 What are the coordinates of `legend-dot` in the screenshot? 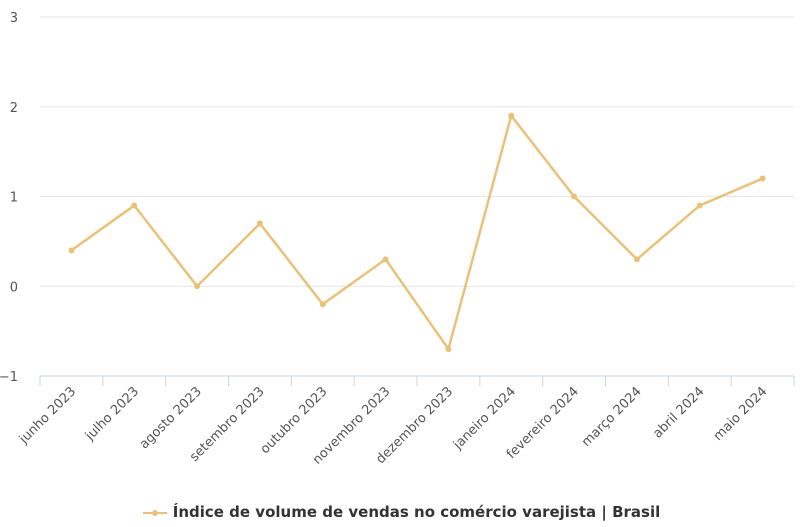 It's located at (154, 512).